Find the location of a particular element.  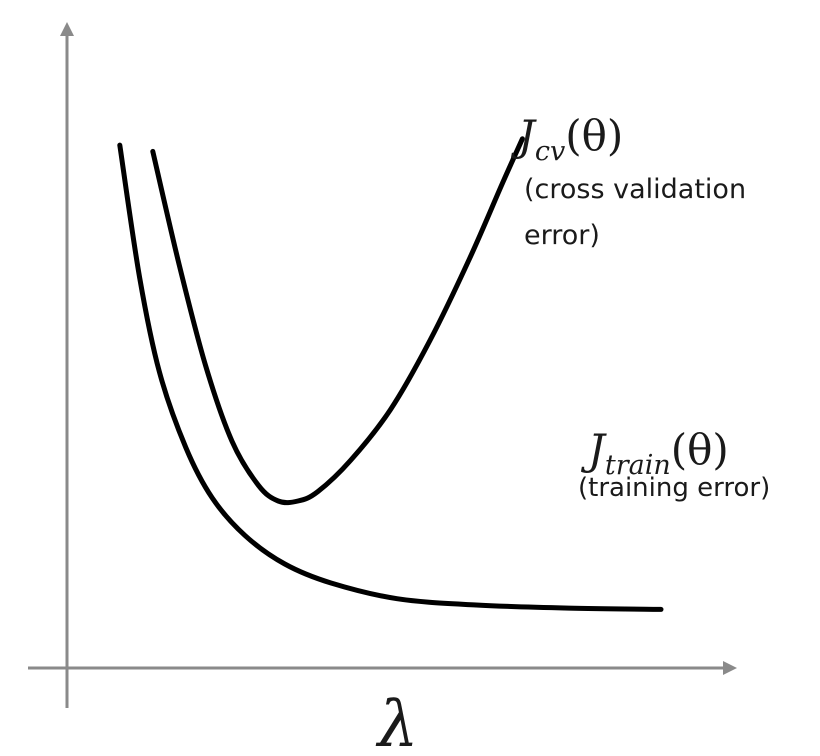

series-cv-note-line-2: error) is located at coordinates (562, 235).